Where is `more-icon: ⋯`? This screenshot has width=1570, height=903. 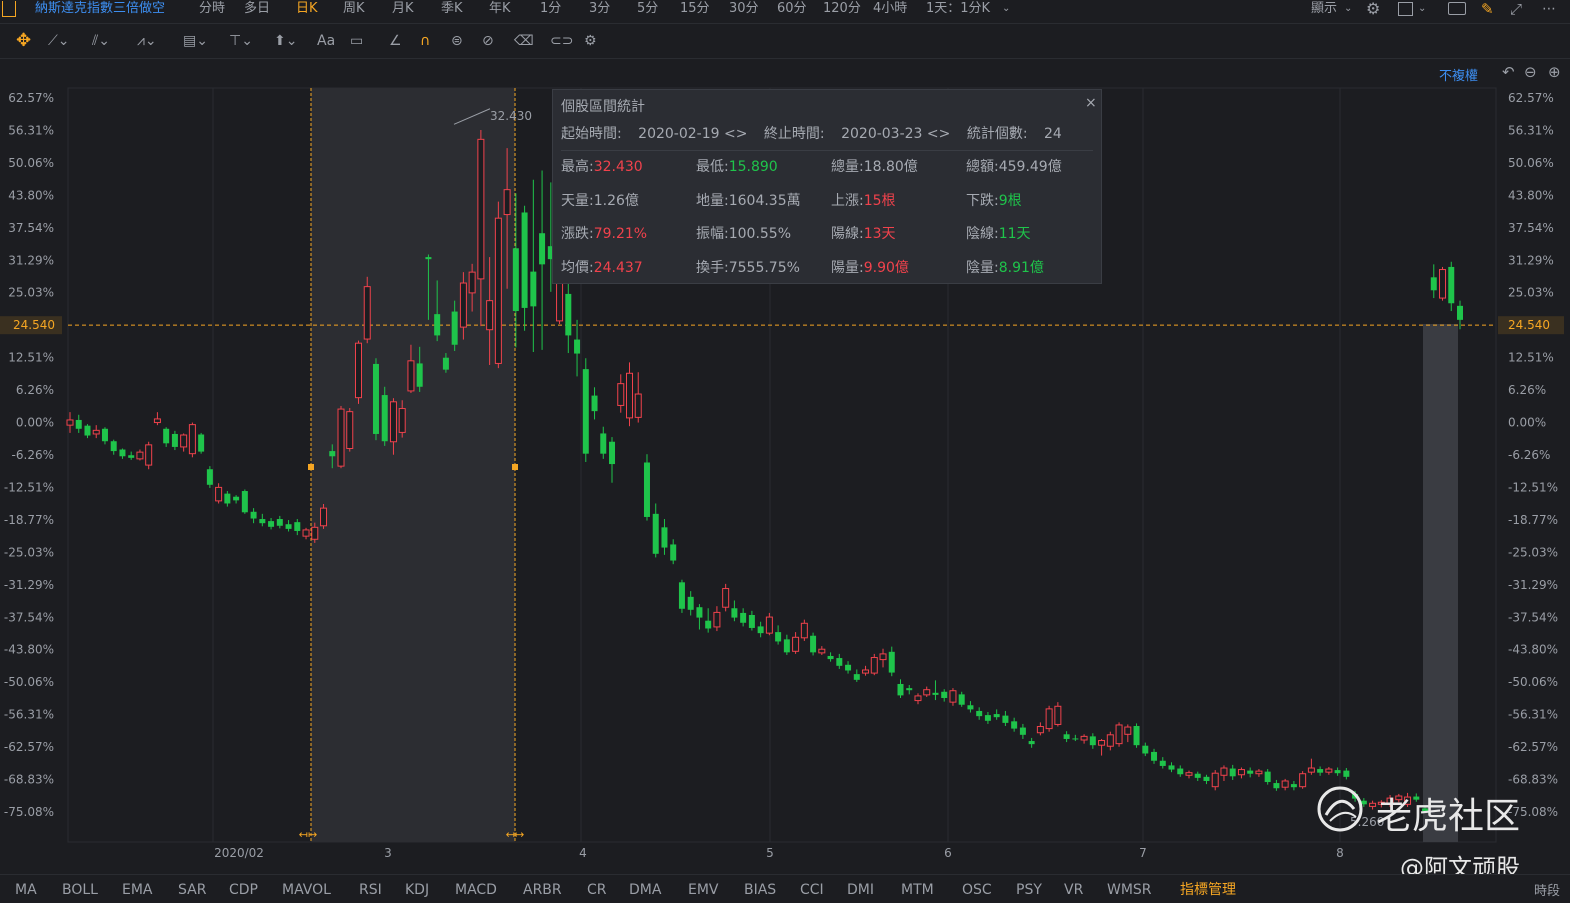 more-icon: ⋯ is located at coordinates (1549, 9).